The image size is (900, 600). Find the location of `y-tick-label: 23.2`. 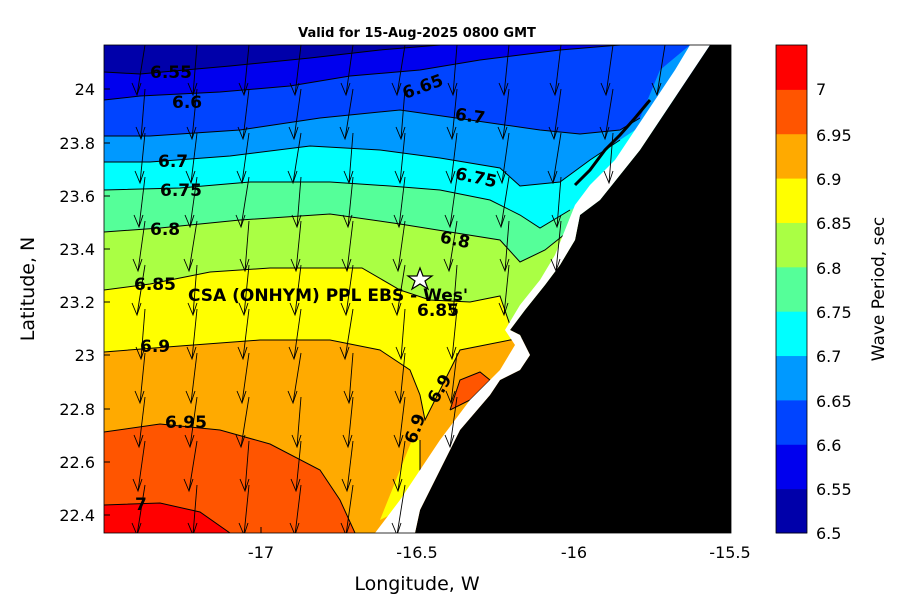

y-tick-label: 23.2 is located at coordinates (77, 302).